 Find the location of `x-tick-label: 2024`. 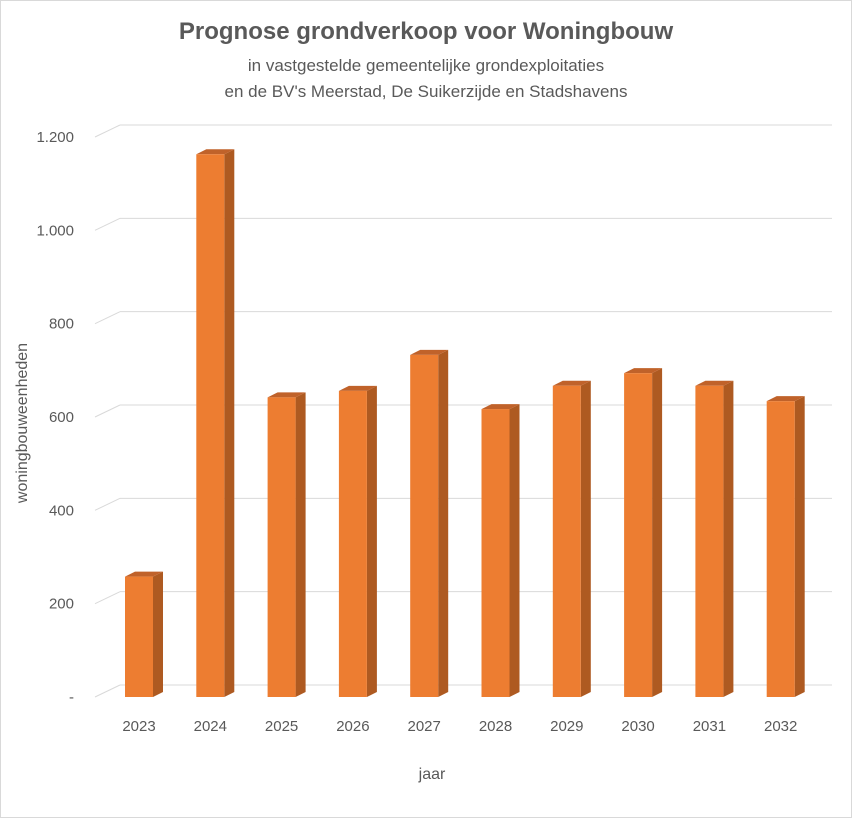

x-tick-label: 2024 is located at coordinates (210, 726).